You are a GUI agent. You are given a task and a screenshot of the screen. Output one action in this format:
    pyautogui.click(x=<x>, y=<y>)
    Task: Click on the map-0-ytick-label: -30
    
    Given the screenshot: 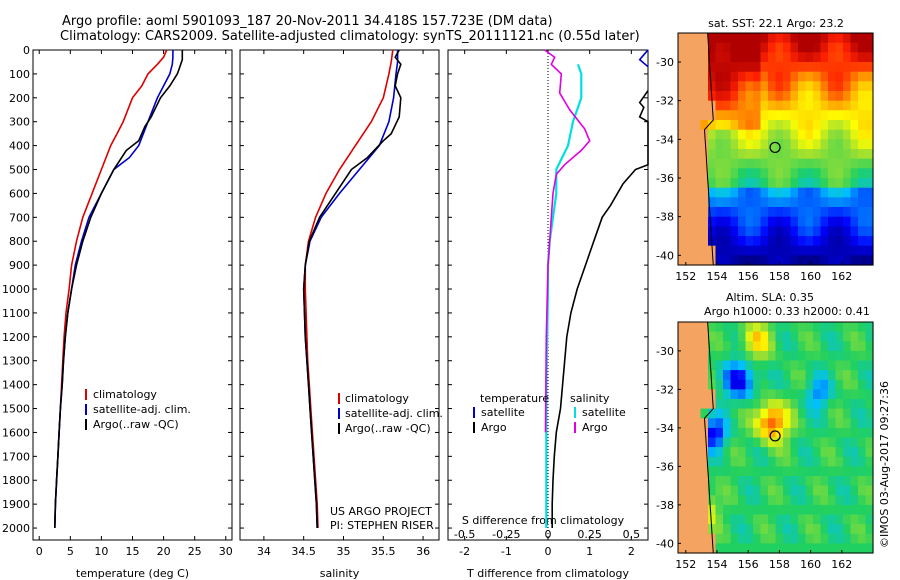 What is the action you would take?
    pyautogui.click(x=665, y=62)
    